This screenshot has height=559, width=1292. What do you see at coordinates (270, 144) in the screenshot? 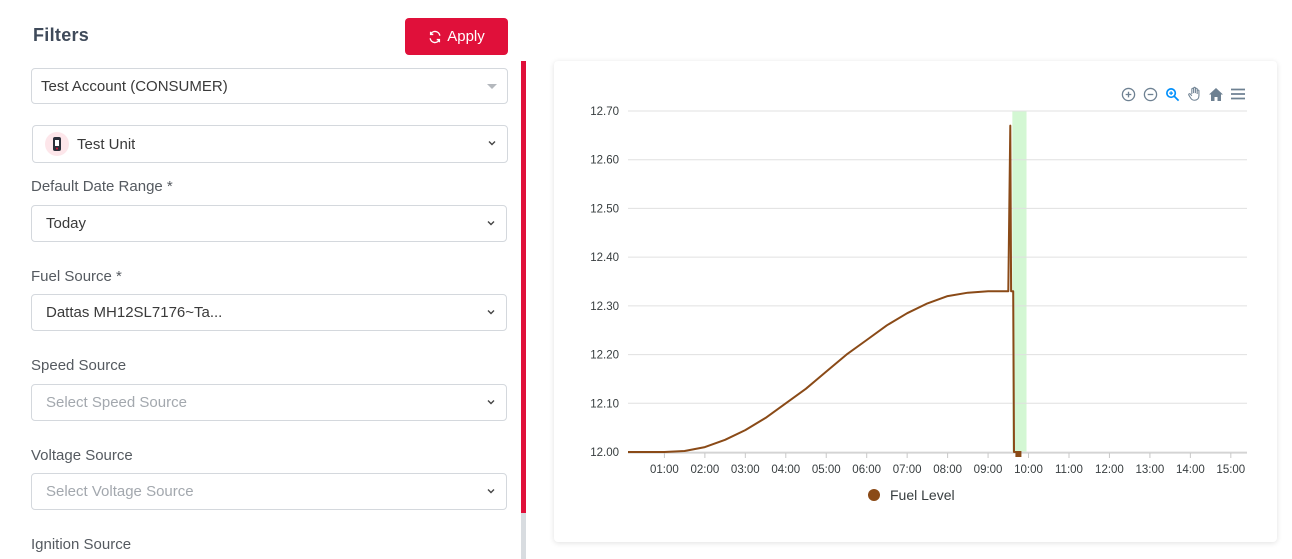
I see `unit-select: Test Unit` at bounding box center [270, 144].